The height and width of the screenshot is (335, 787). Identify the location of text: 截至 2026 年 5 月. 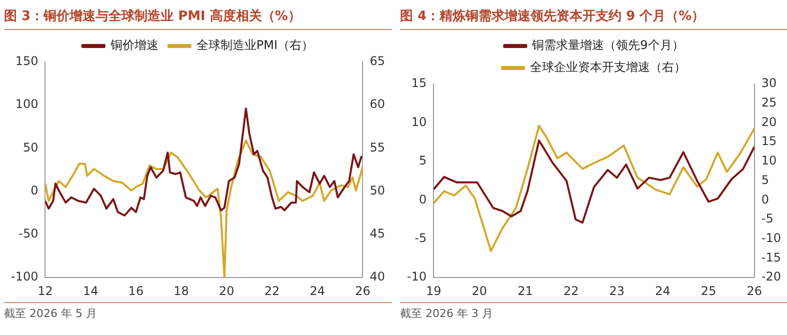
(50, 313).